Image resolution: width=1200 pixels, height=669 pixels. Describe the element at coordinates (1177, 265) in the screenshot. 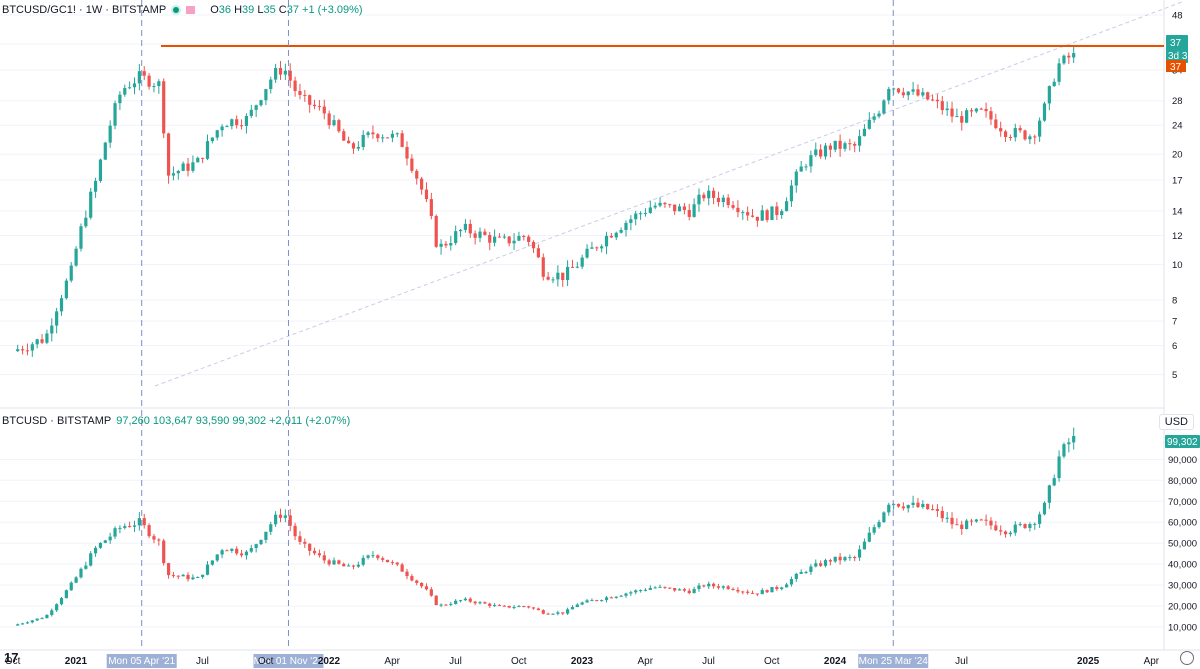

I see `price-tick-label: 10` at that location.